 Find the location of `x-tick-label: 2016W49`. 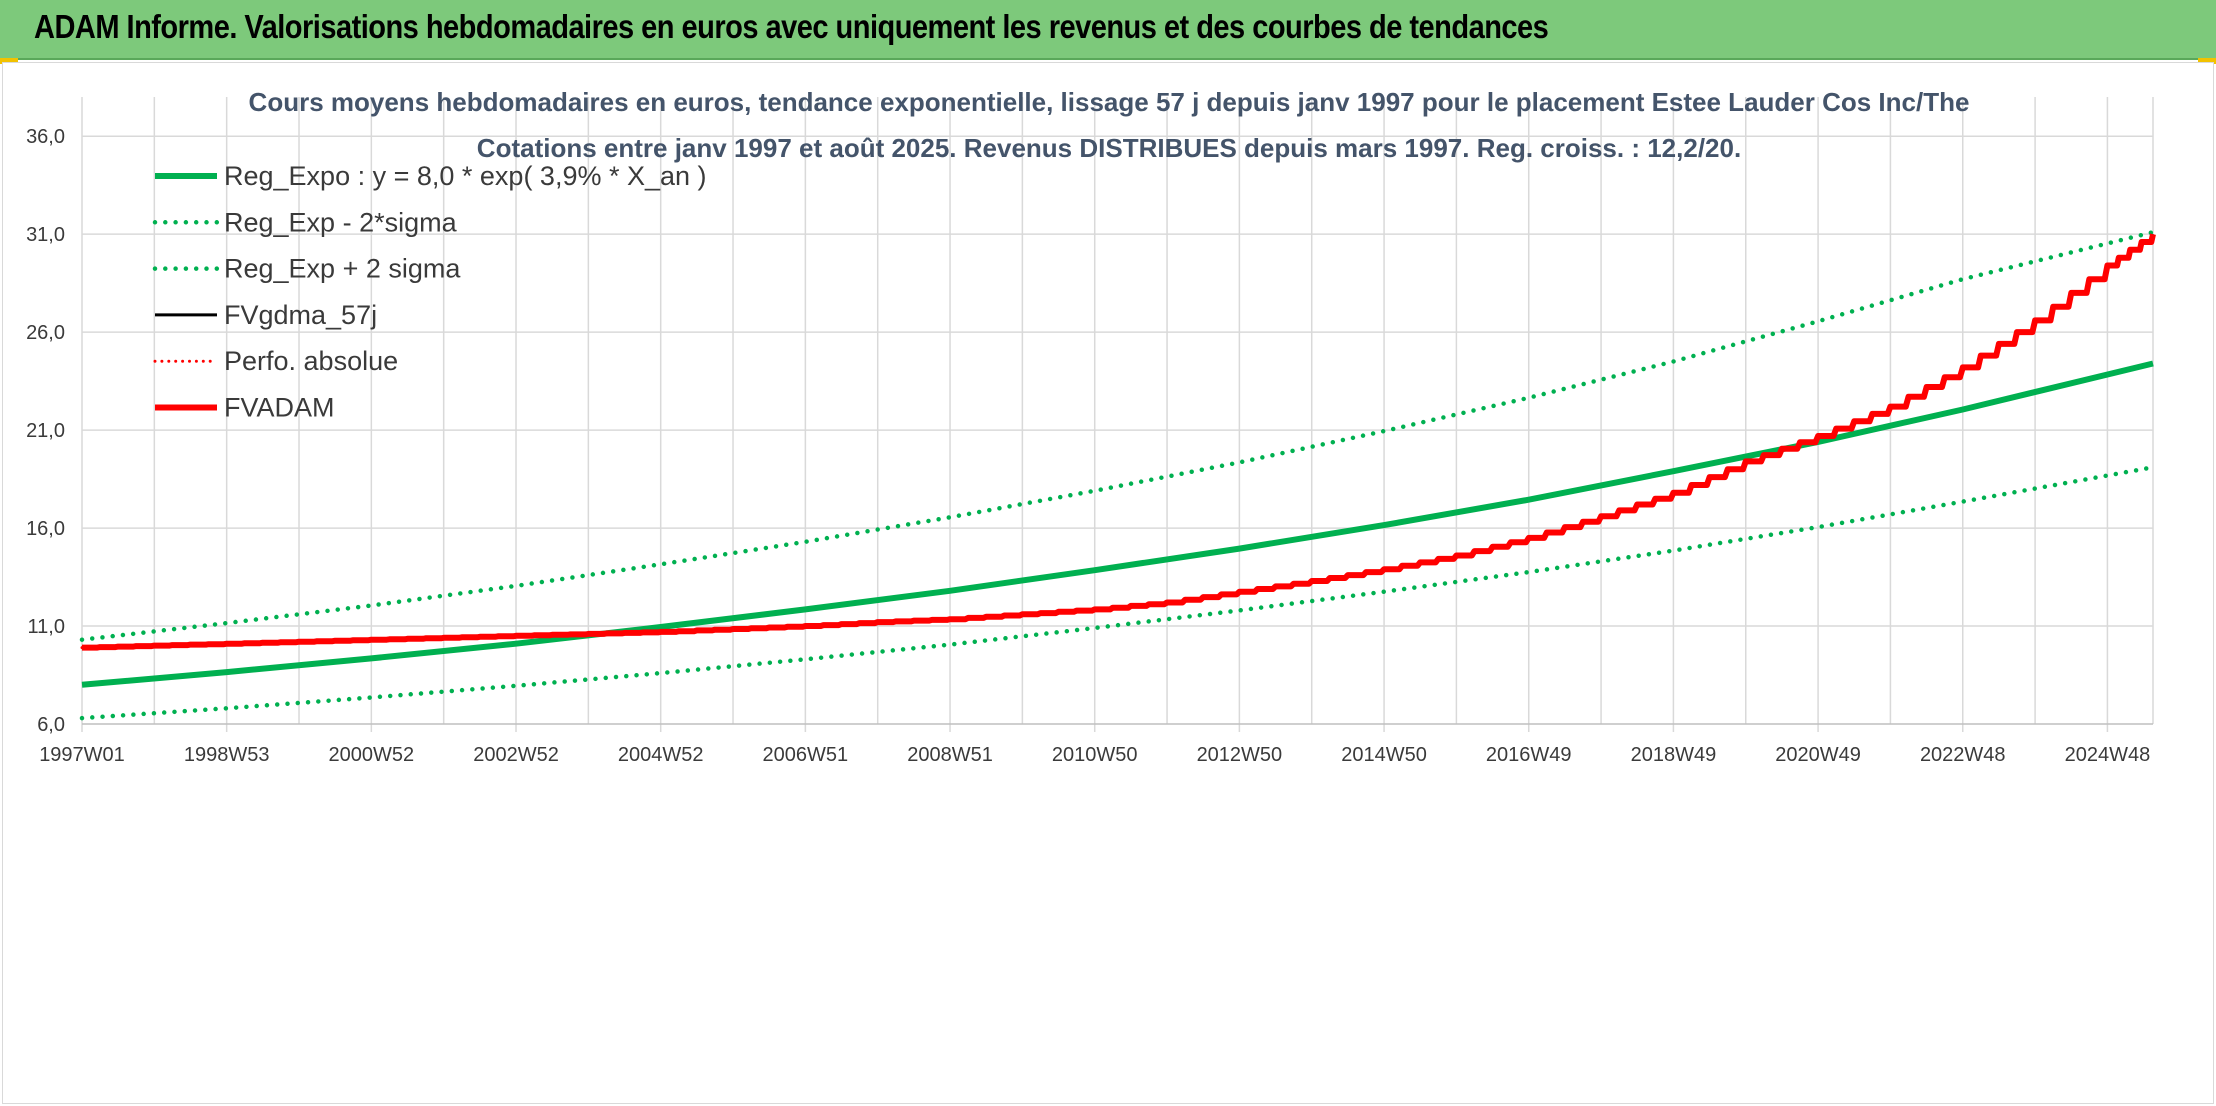

x-tick-label: 2016W49 is located at coordinates (1529, 755).